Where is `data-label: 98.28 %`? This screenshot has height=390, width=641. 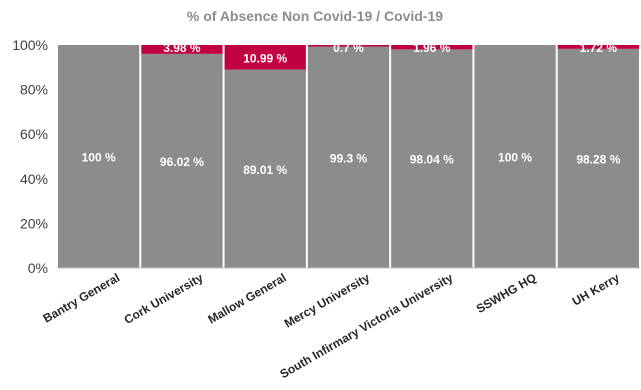 data-label: 98.28 % is located at coordinates (598, 159).